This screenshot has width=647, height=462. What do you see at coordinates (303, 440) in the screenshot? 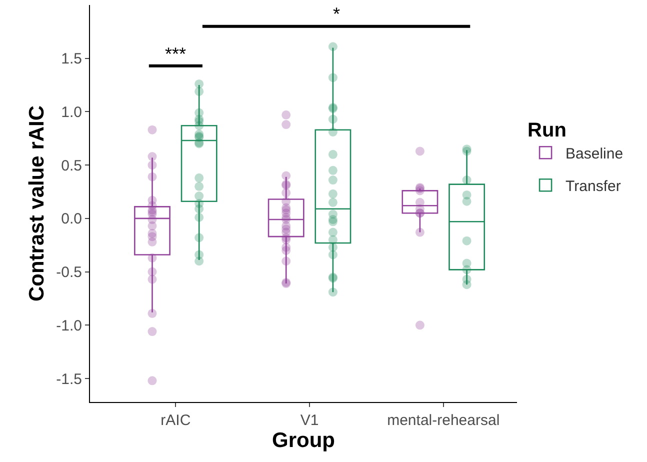
I see `x-axis-title: Group` at bounding box center [303, 440].